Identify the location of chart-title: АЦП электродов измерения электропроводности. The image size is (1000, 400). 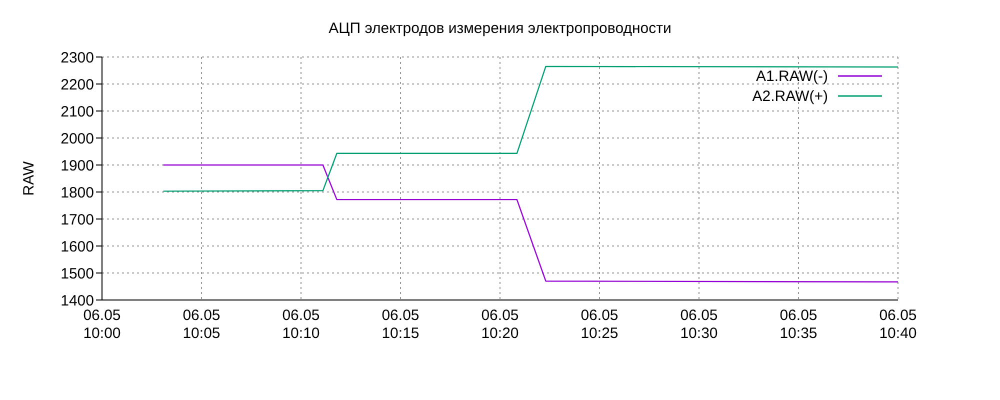
(500, 28).